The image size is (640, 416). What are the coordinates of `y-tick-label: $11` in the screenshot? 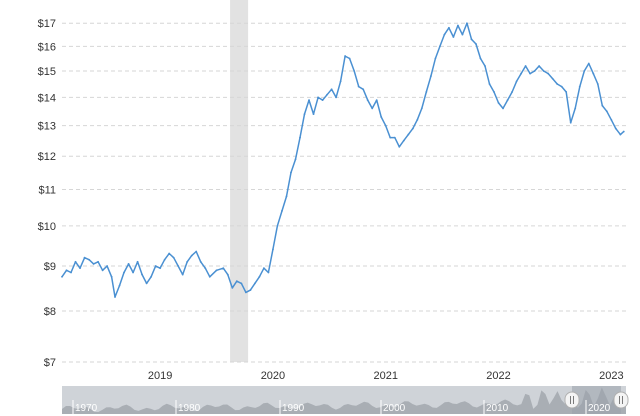 It's located at (47, 190).